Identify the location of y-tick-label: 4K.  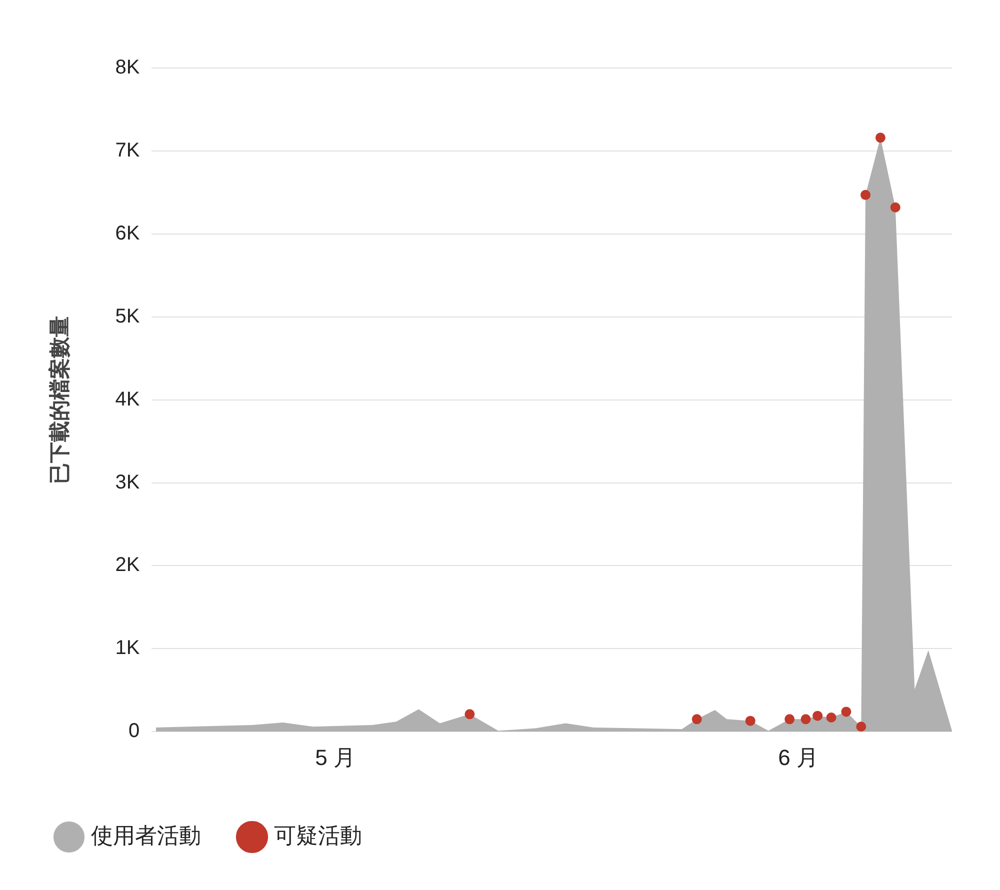
(127, 399).